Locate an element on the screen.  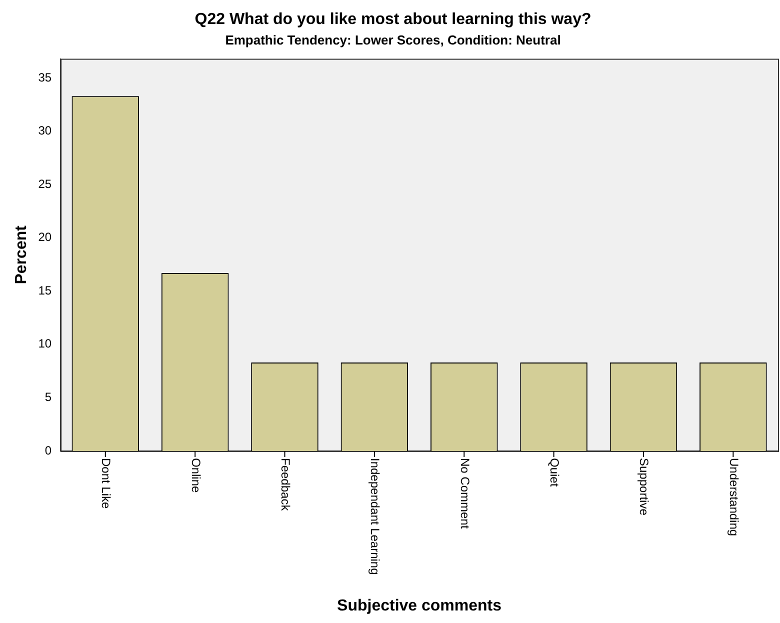
y-tick-label: 0 is located at coordinates (48, 450).